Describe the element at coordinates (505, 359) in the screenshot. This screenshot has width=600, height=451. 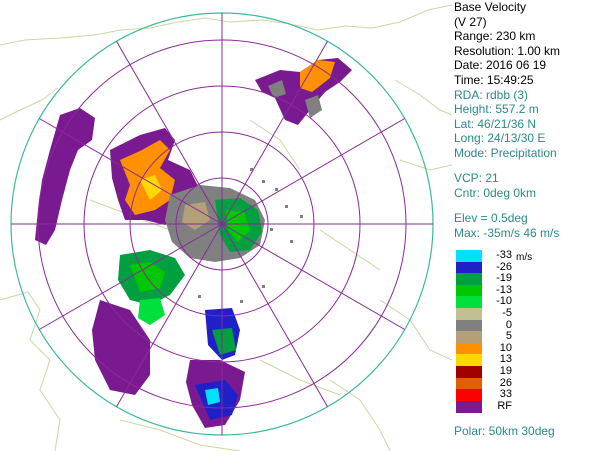
I see `legend-label: 13` at that location.